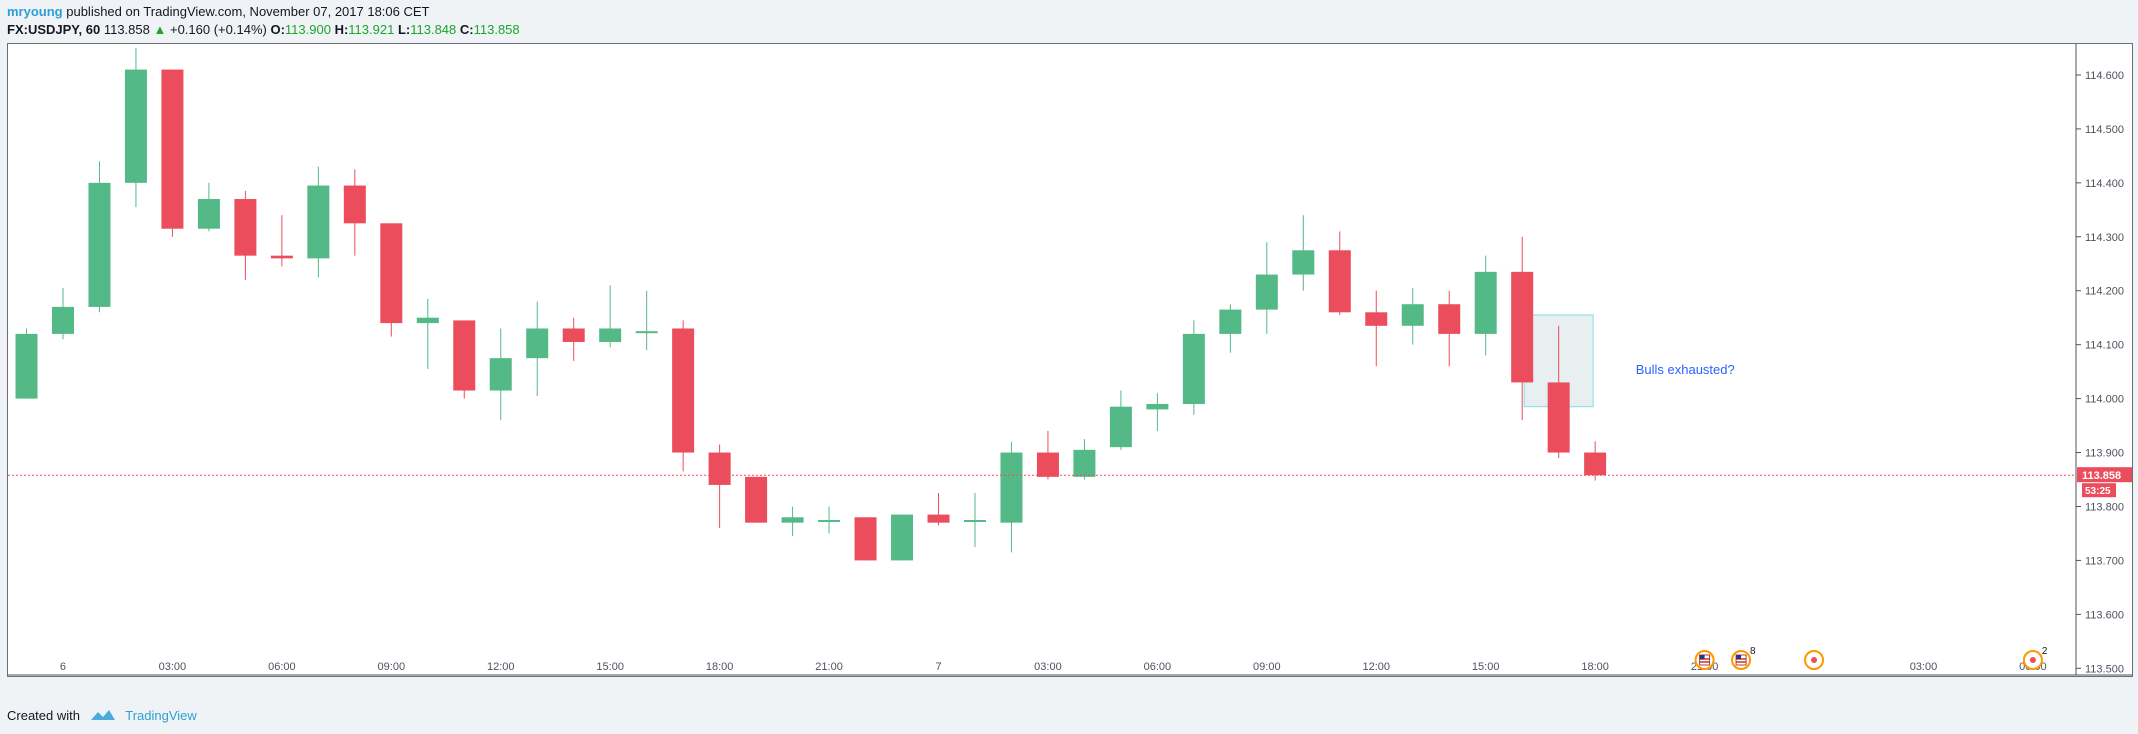 The image size is (2138, 734). What do you see at coordinates (371, 29) in the screenshot?
I see `high-value: 113.921` at bounding box center [371, 29].